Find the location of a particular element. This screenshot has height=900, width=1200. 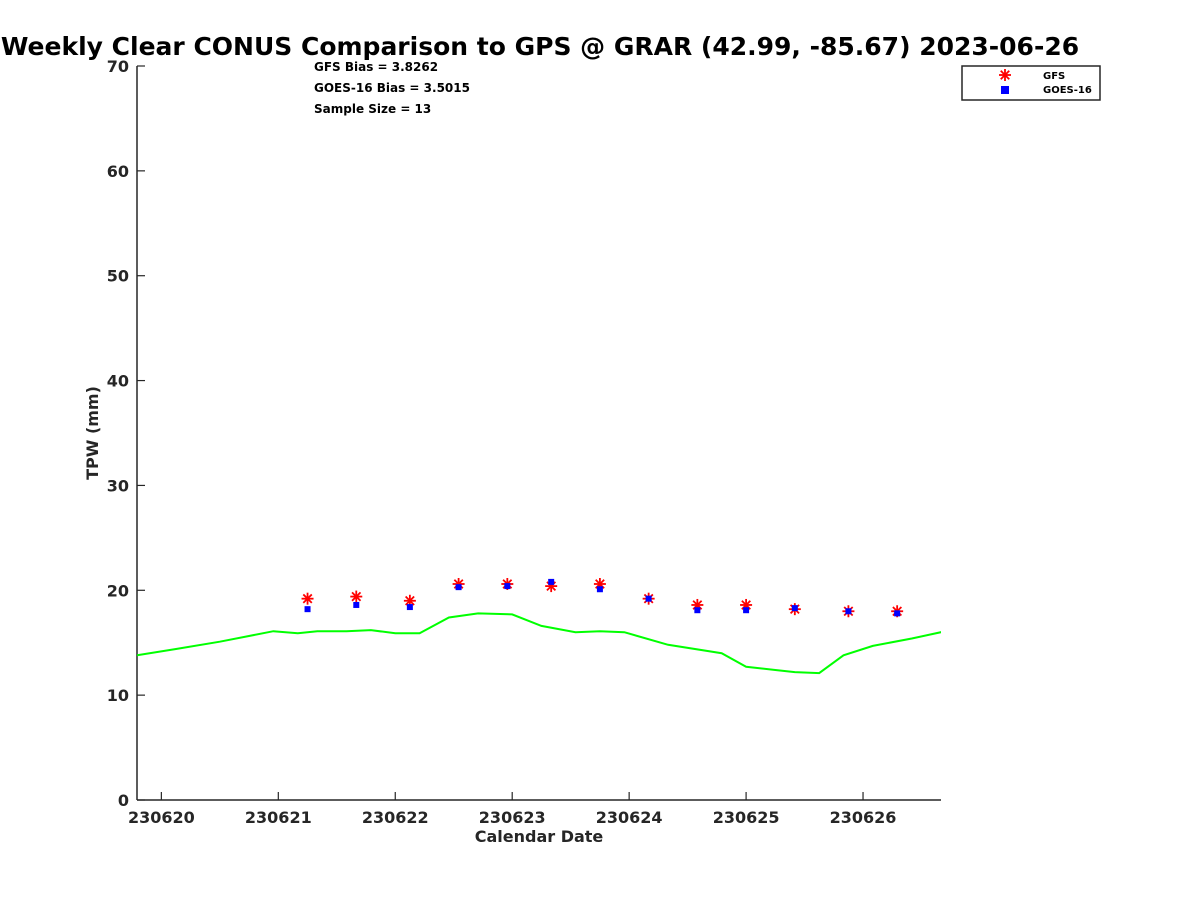

x-tick-label: 230623 is located at coordinates (512, 817).